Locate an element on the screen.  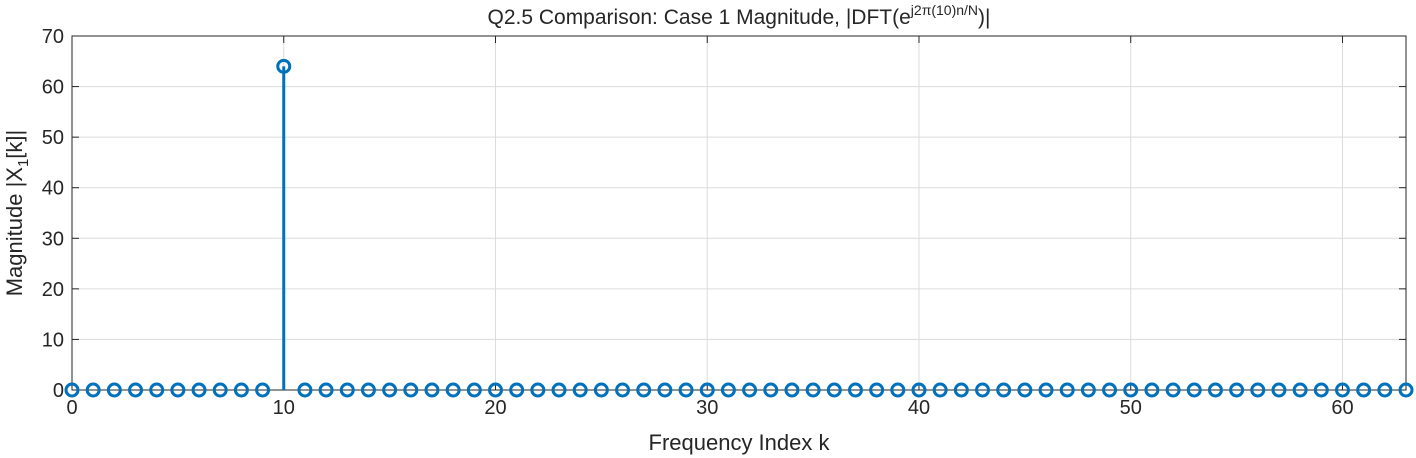
y-tick-label: 50 is located at coordinates (53, 138).